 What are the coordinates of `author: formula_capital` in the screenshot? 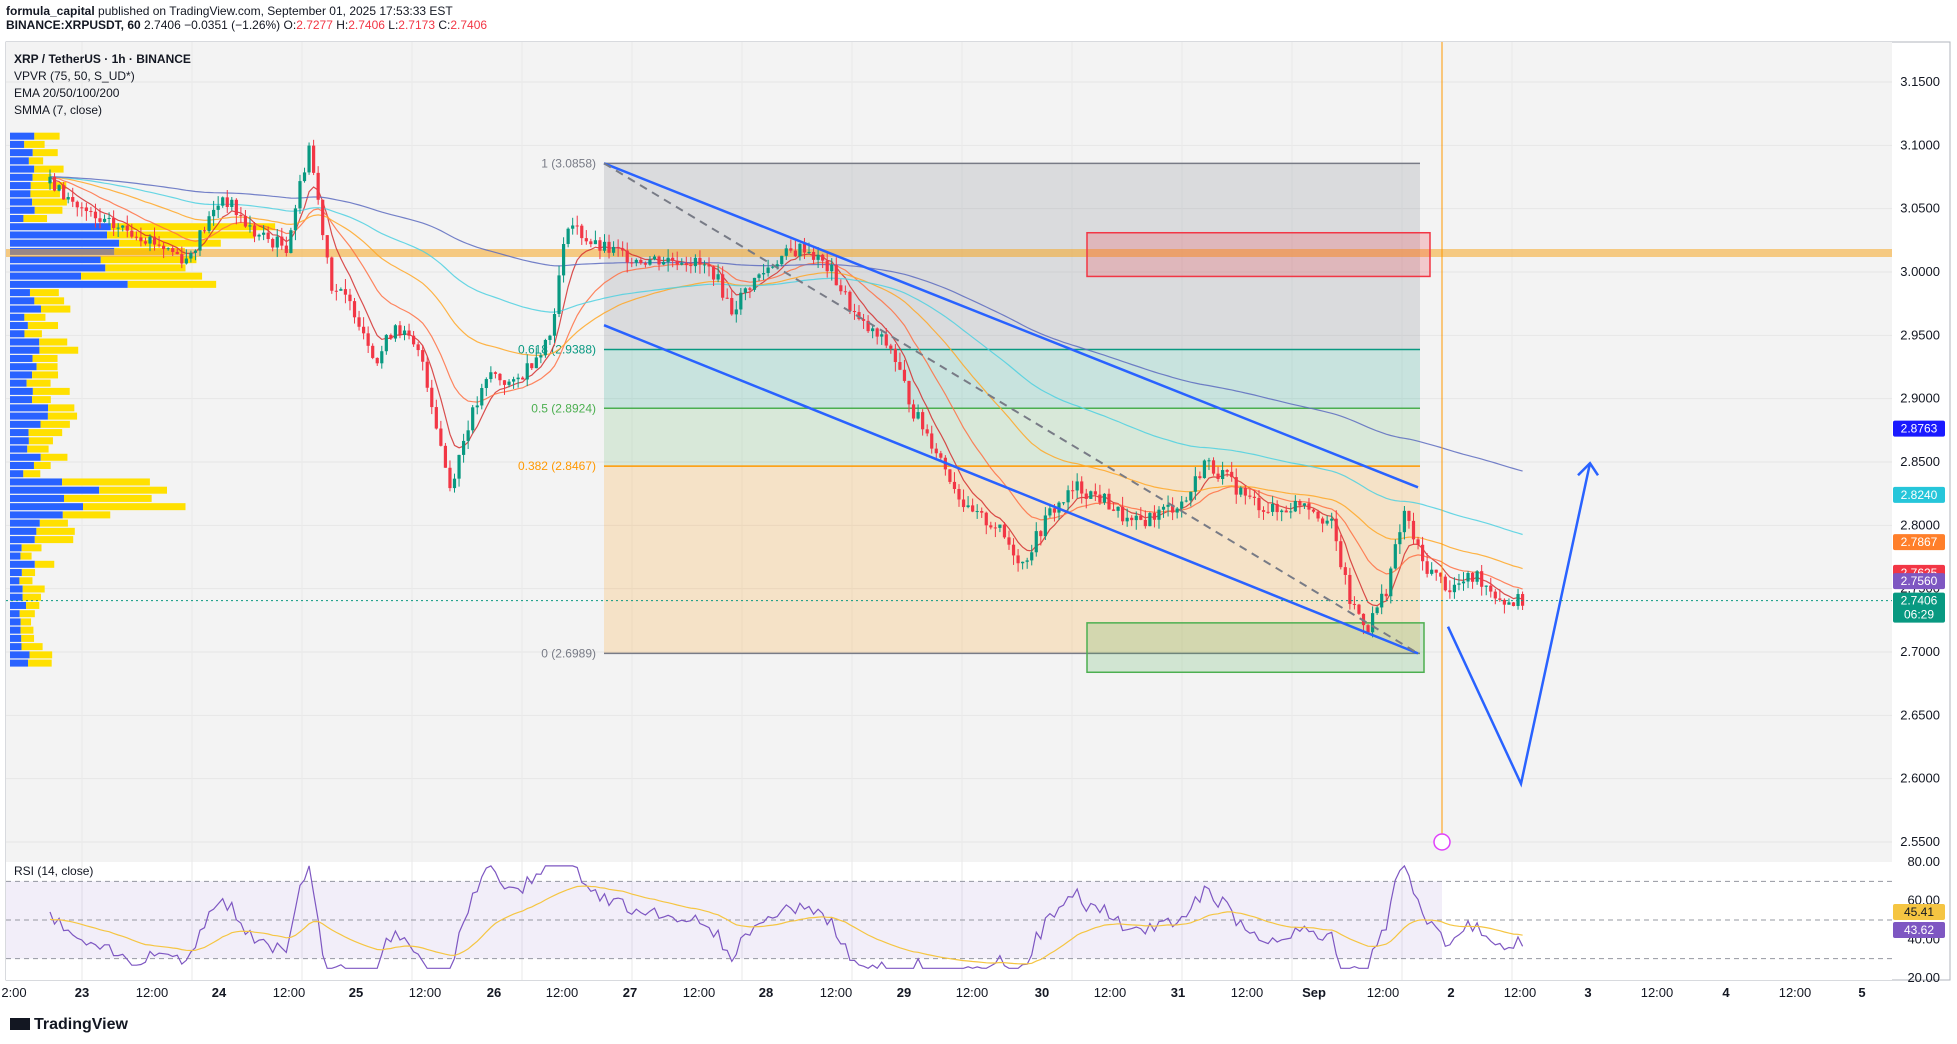 It's located at (50, 11).